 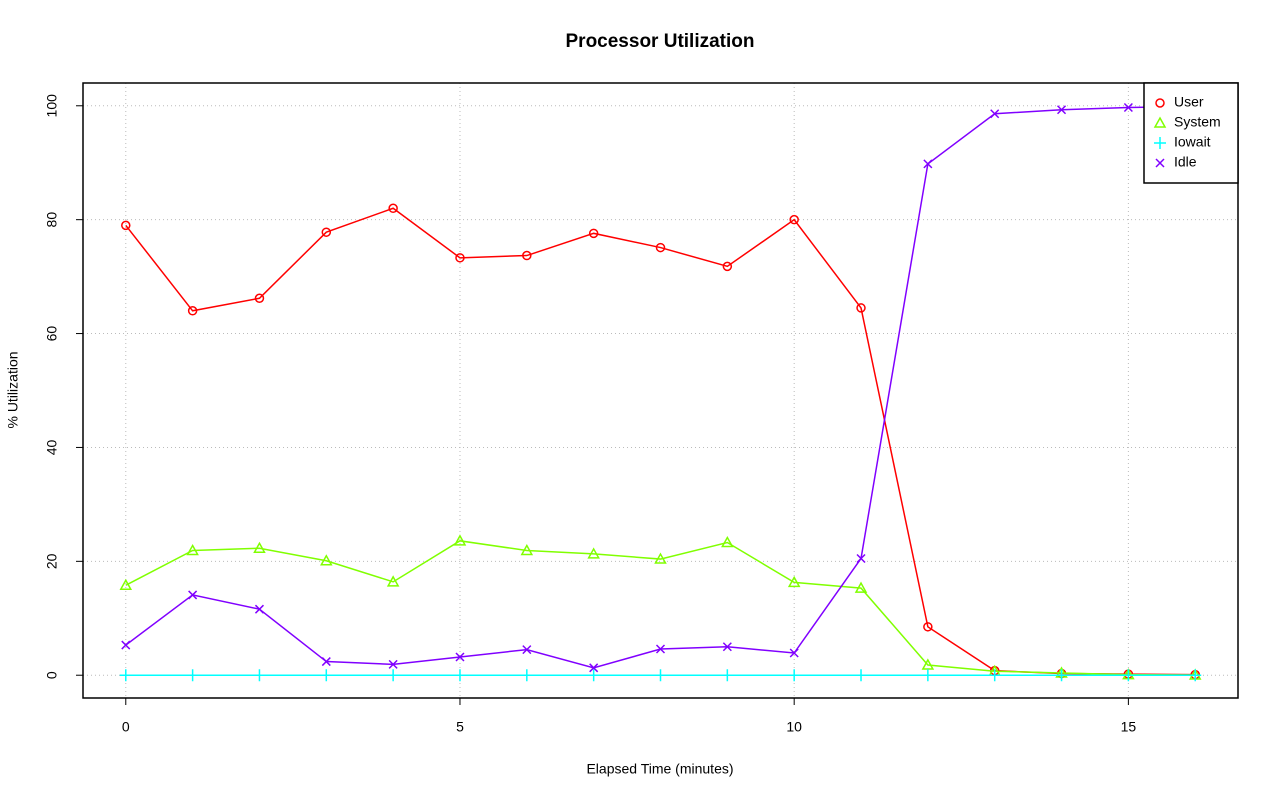 What do you see at coordinates (460, 727) in the screenshot?
I see `x-tick-label: 5` at bounding box center [460, 727].